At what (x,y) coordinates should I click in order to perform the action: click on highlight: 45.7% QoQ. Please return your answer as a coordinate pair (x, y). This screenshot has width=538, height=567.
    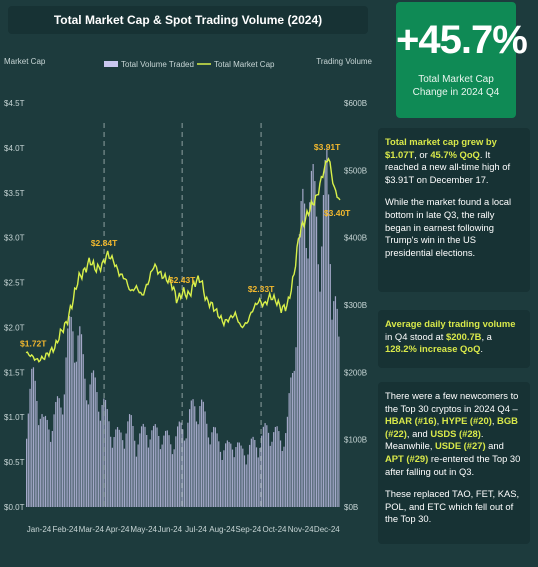
    Looking at the image, I should click on (455, 154).